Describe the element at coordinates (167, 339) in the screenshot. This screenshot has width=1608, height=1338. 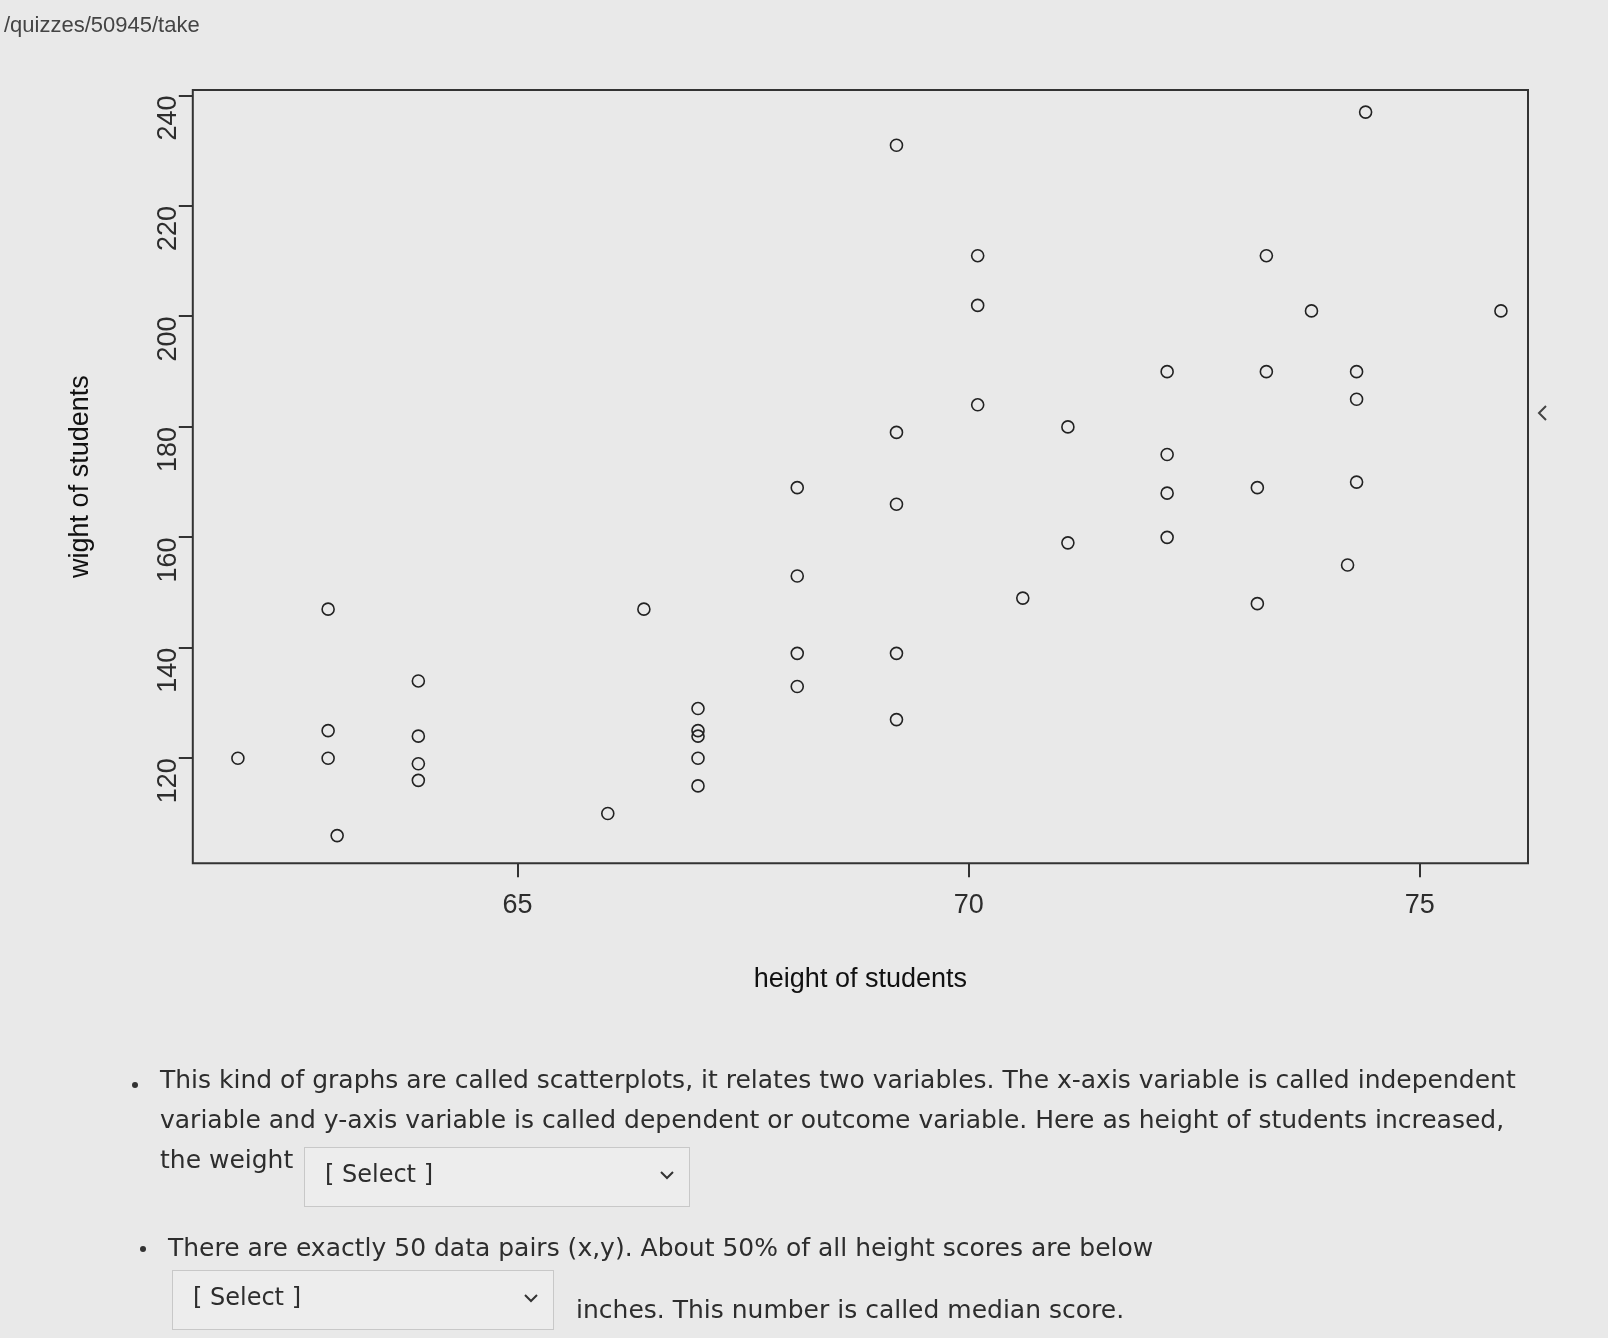
I see `y-tick-label: 200` at that location.